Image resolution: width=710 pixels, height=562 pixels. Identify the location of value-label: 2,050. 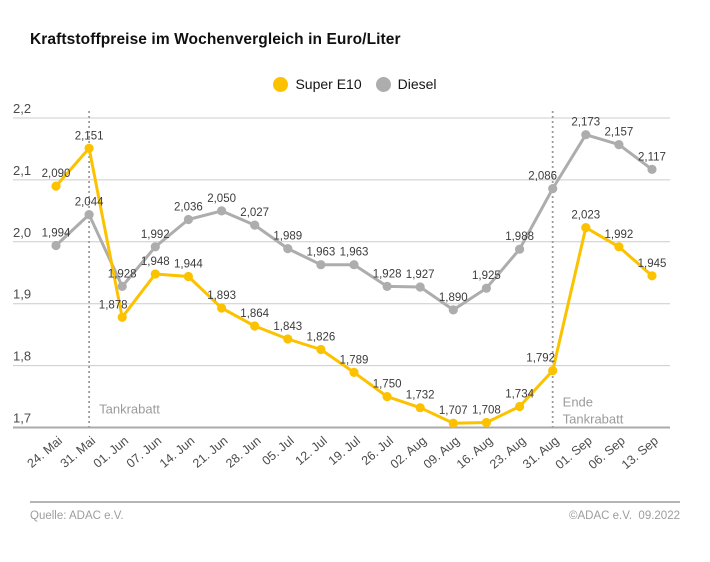
(221, 199).